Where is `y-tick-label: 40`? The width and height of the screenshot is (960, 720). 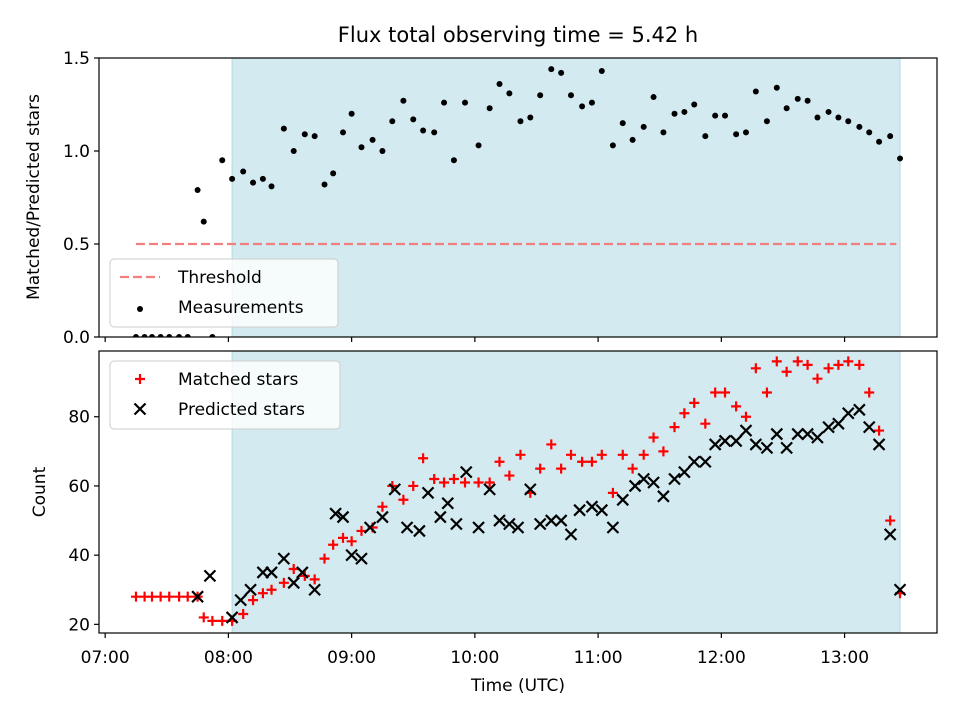 y-tick-label: 40 is located at coordinates (79, 556).